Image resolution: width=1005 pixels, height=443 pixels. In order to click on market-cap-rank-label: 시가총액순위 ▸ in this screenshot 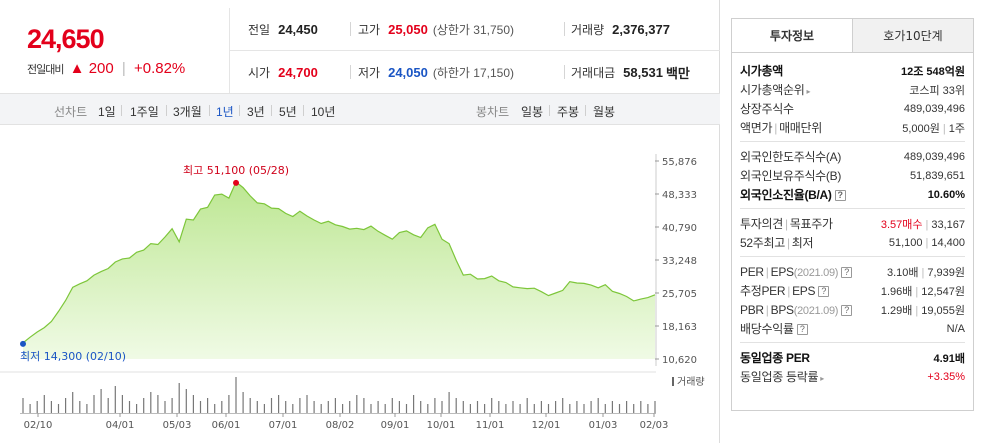, I will do `click(775, 90)`.